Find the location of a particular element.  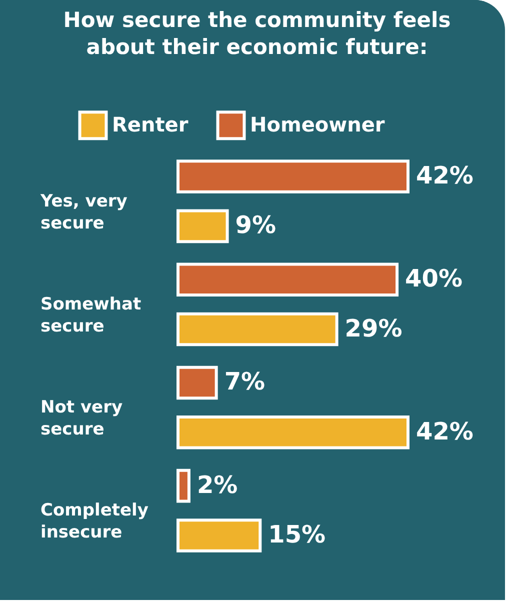

y-tick-label: Yes, very secure is located at coordinates (84, 212).